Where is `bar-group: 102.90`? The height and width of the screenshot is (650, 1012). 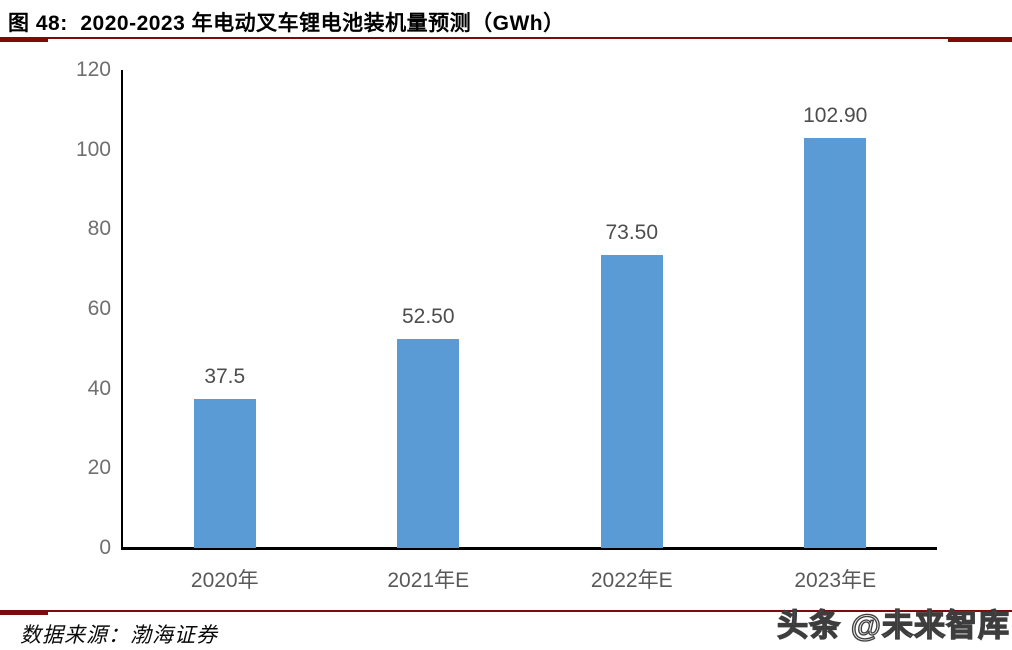 bar-group: 102.90 is located at coordinates (836, 309).